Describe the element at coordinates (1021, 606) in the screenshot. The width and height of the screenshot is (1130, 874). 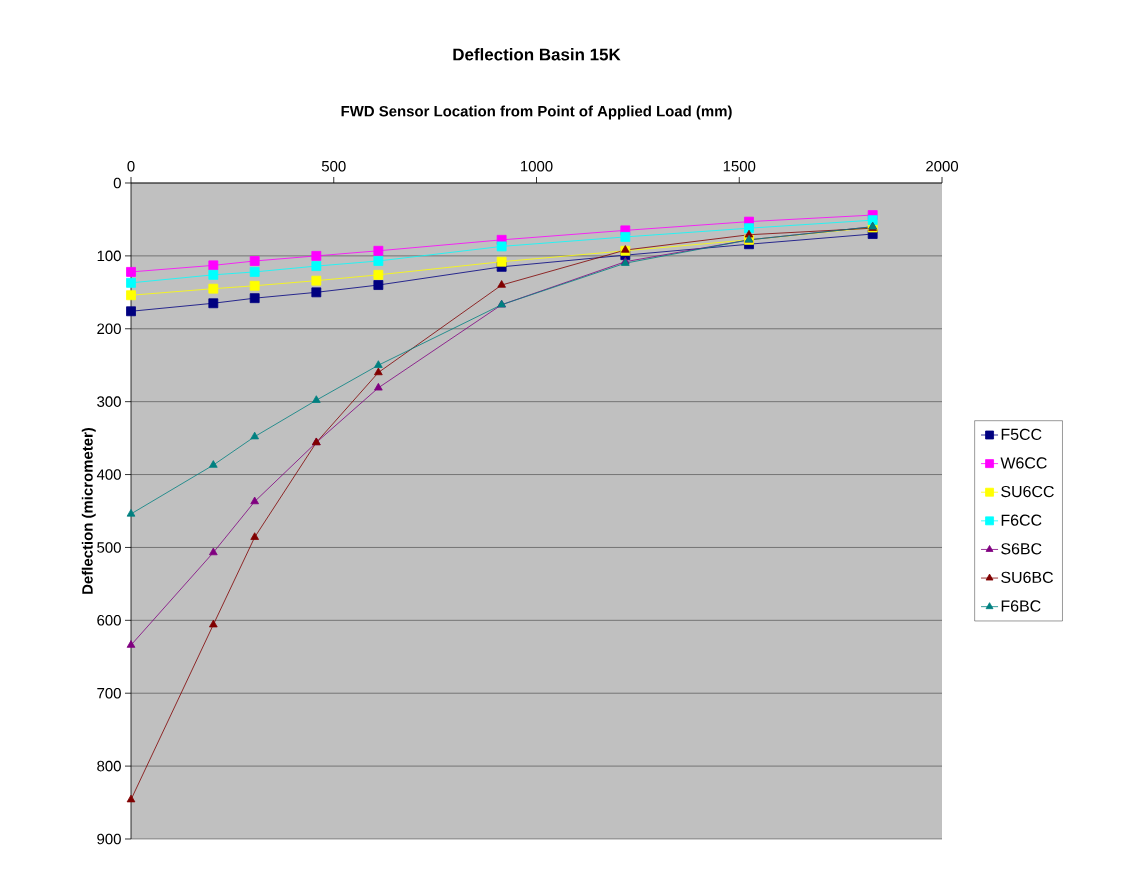
I see `legend-label: F6BC` at that location.